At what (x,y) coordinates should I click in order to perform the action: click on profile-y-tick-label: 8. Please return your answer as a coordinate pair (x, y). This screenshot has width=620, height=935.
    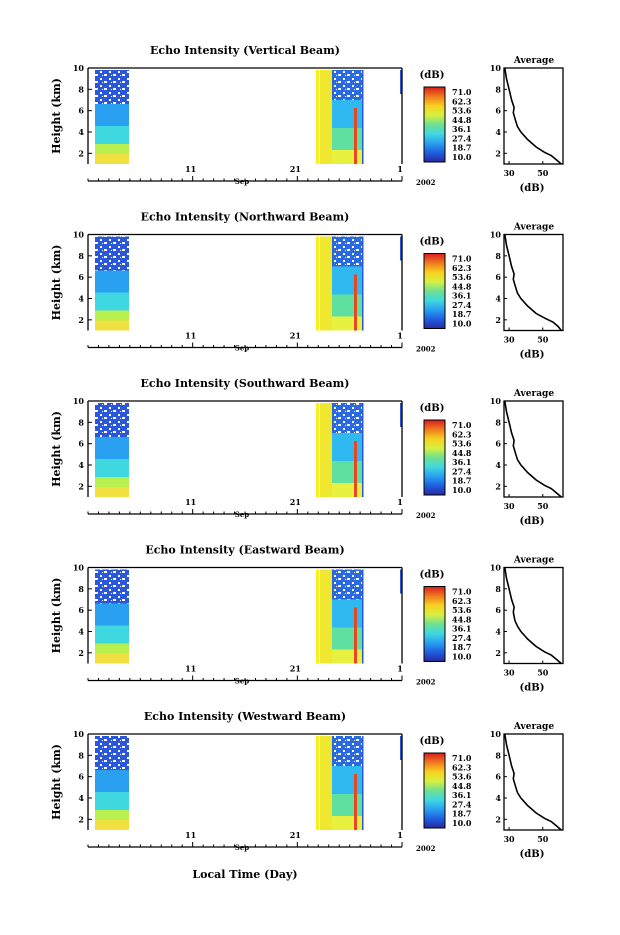
    Looking at the image, I should click on (498, 589).